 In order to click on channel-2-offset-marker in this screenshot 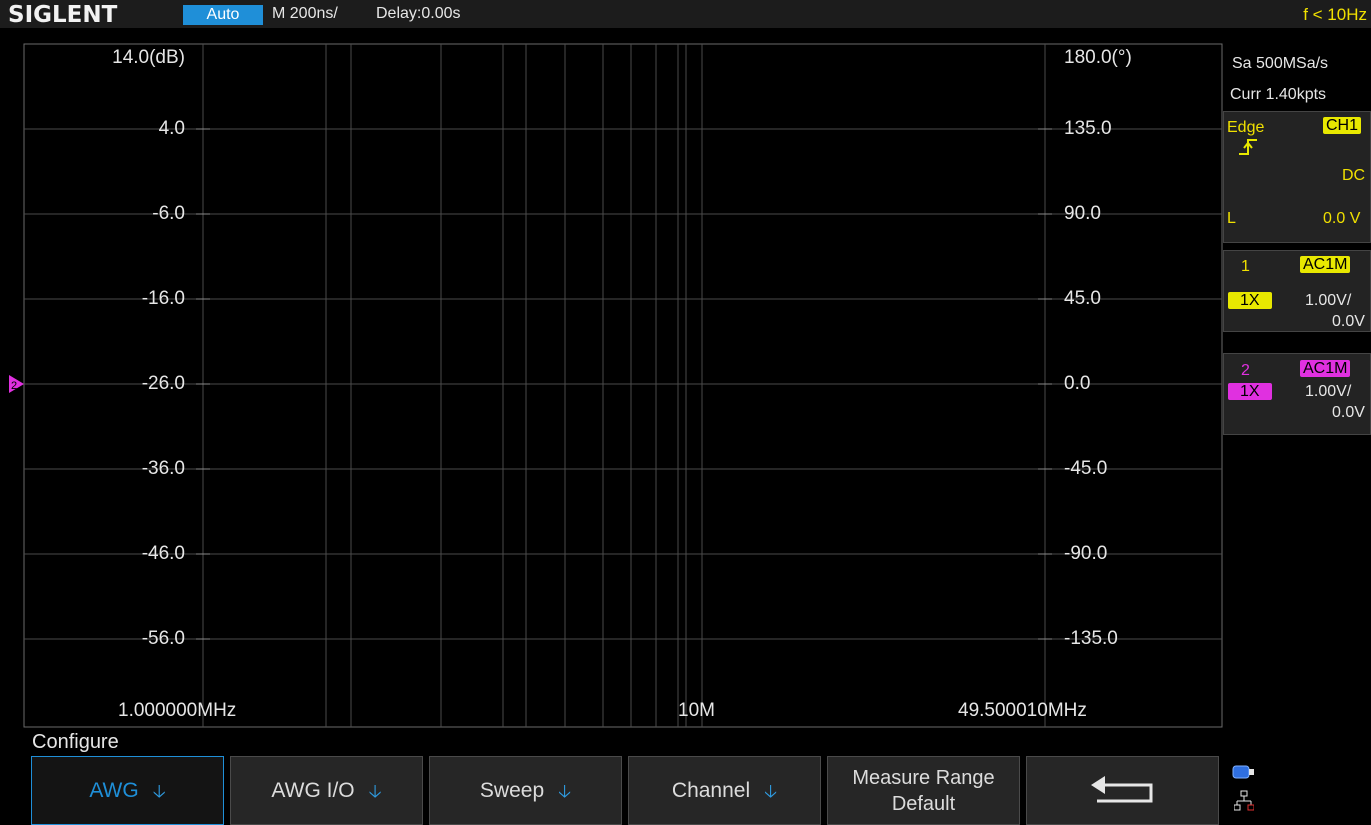, I will do `click(16, 384)`.